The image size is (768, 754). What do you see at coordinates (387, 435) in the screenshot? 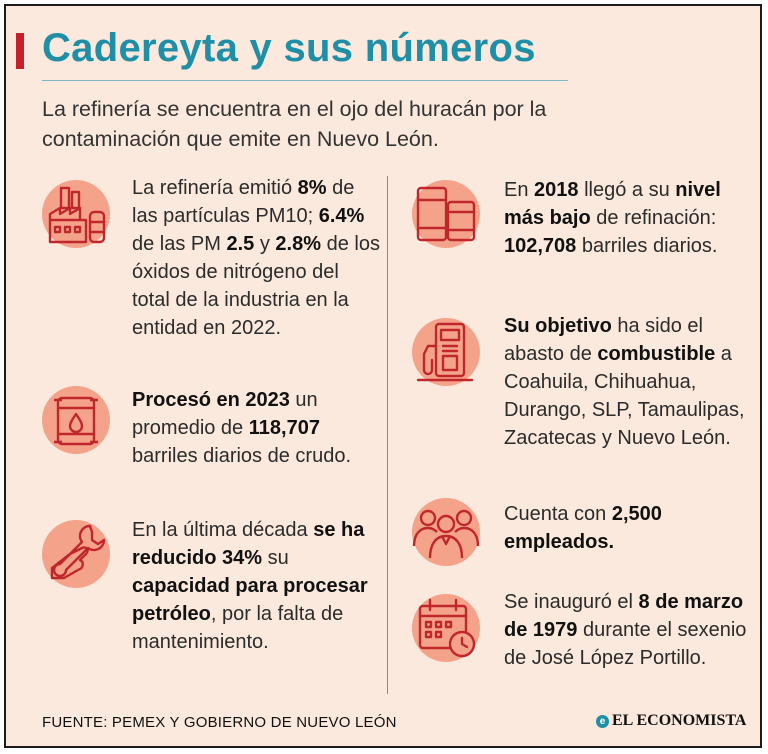
I see `column-divider` at bounding box center [387, 435].